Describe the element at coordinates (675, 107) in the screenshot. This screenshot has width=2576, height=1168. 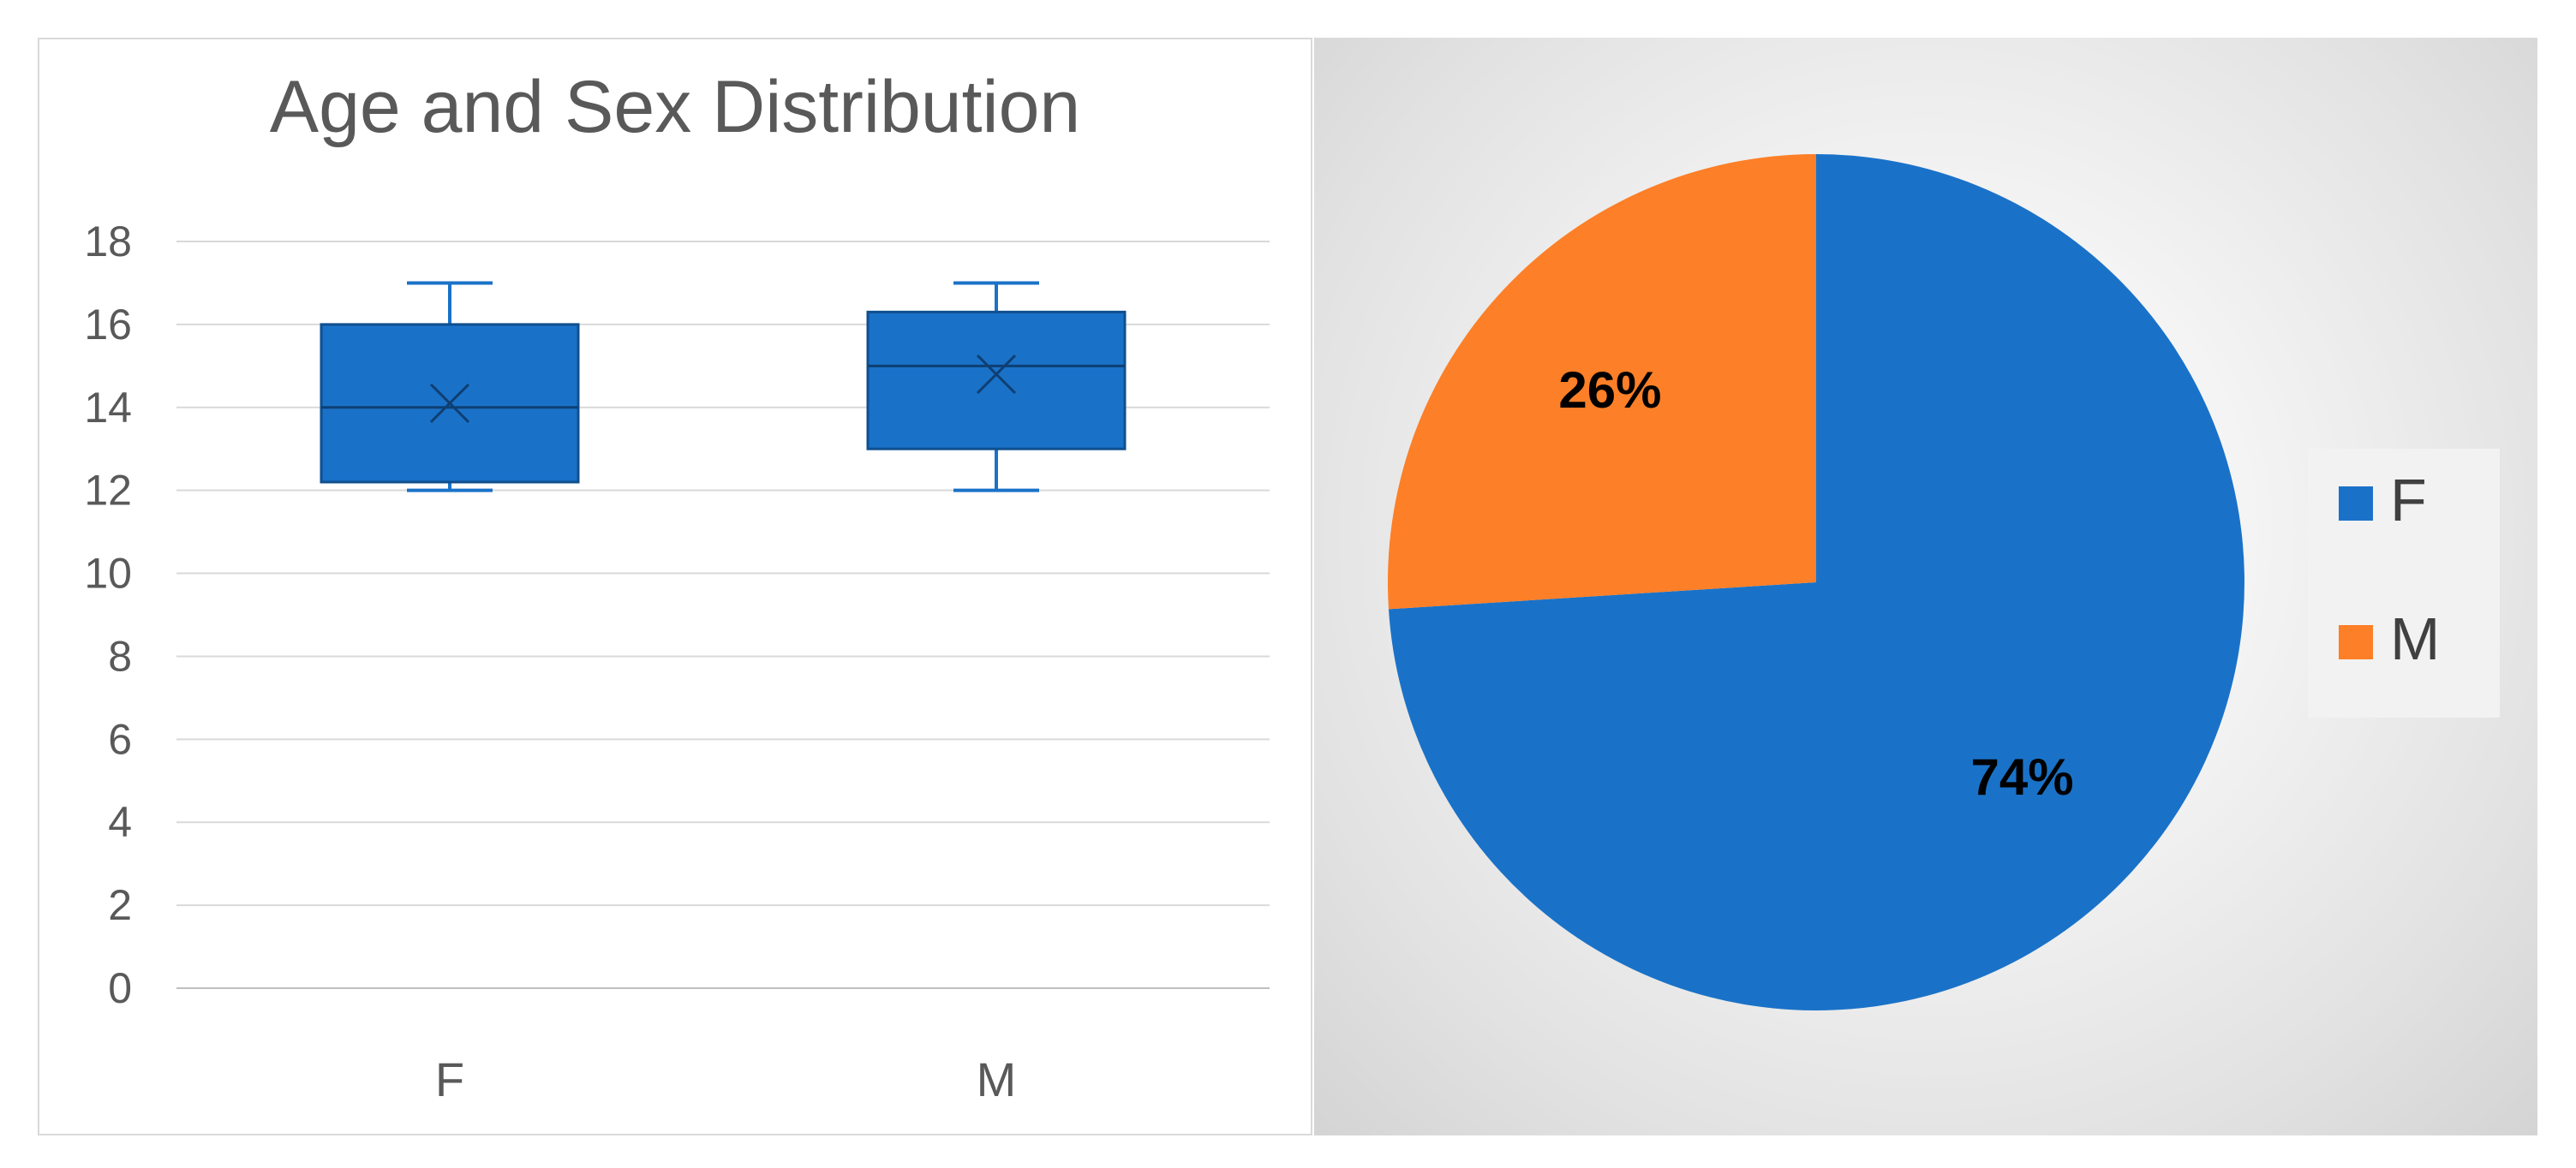
I see `chart-title: Age and Sex Distribution` at that location.